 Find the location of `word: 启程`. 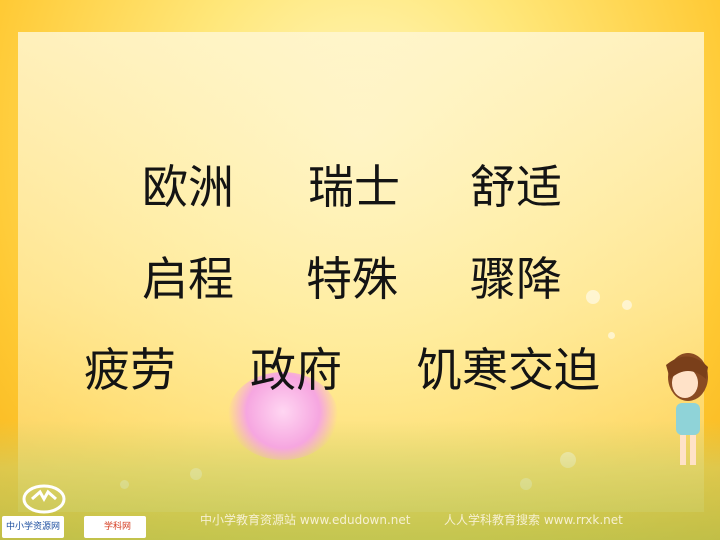

word: 启程 is located at coordinates (188, 279).